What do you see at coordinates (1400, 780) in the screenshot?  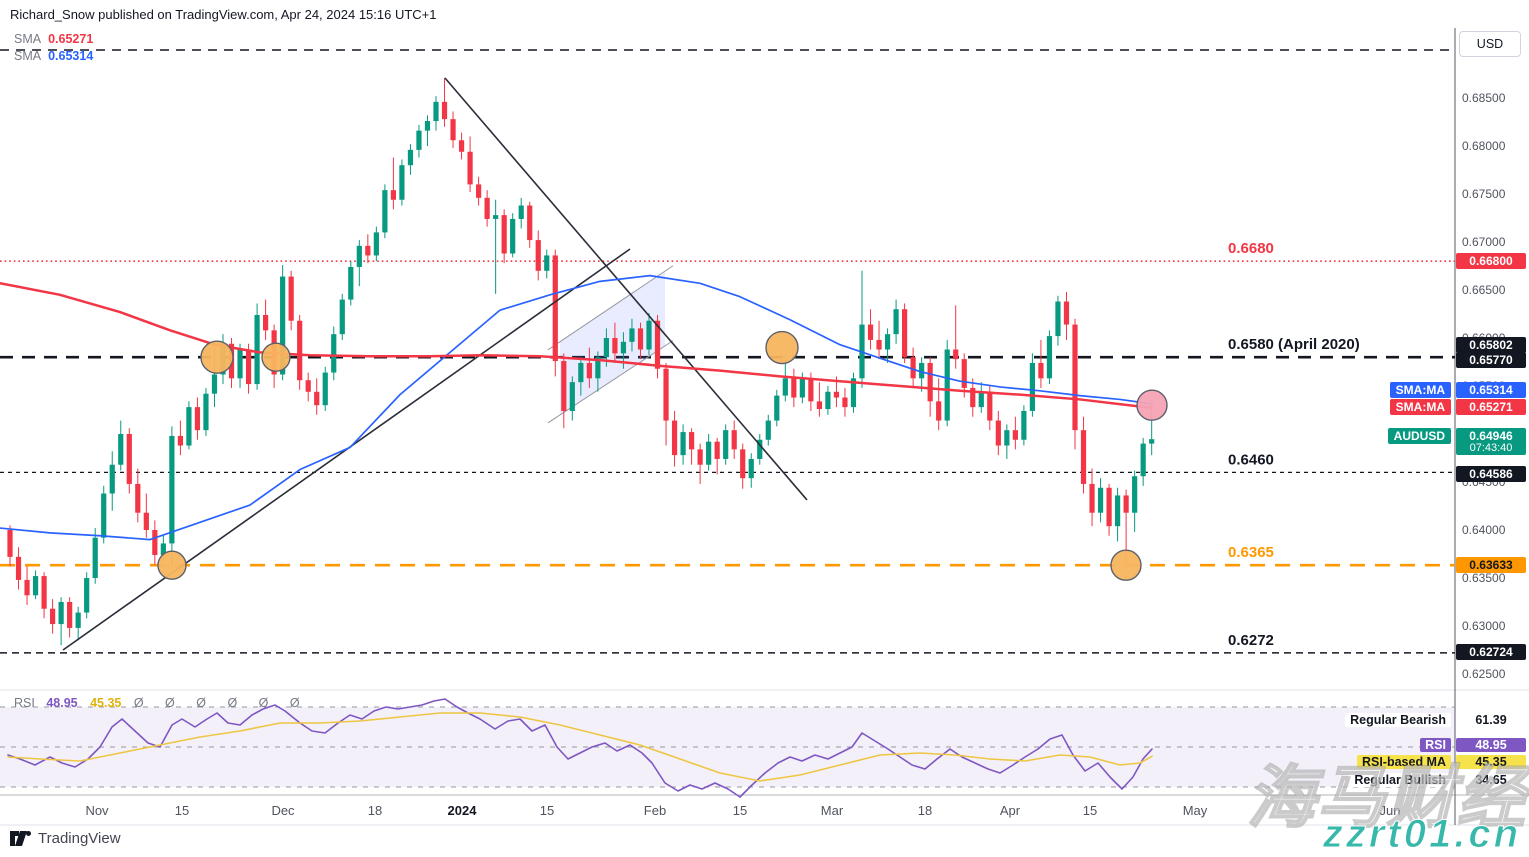 I see `rsi-level-label-regular-bullish: Regular Bullish` at bounding box center [1400, 780].